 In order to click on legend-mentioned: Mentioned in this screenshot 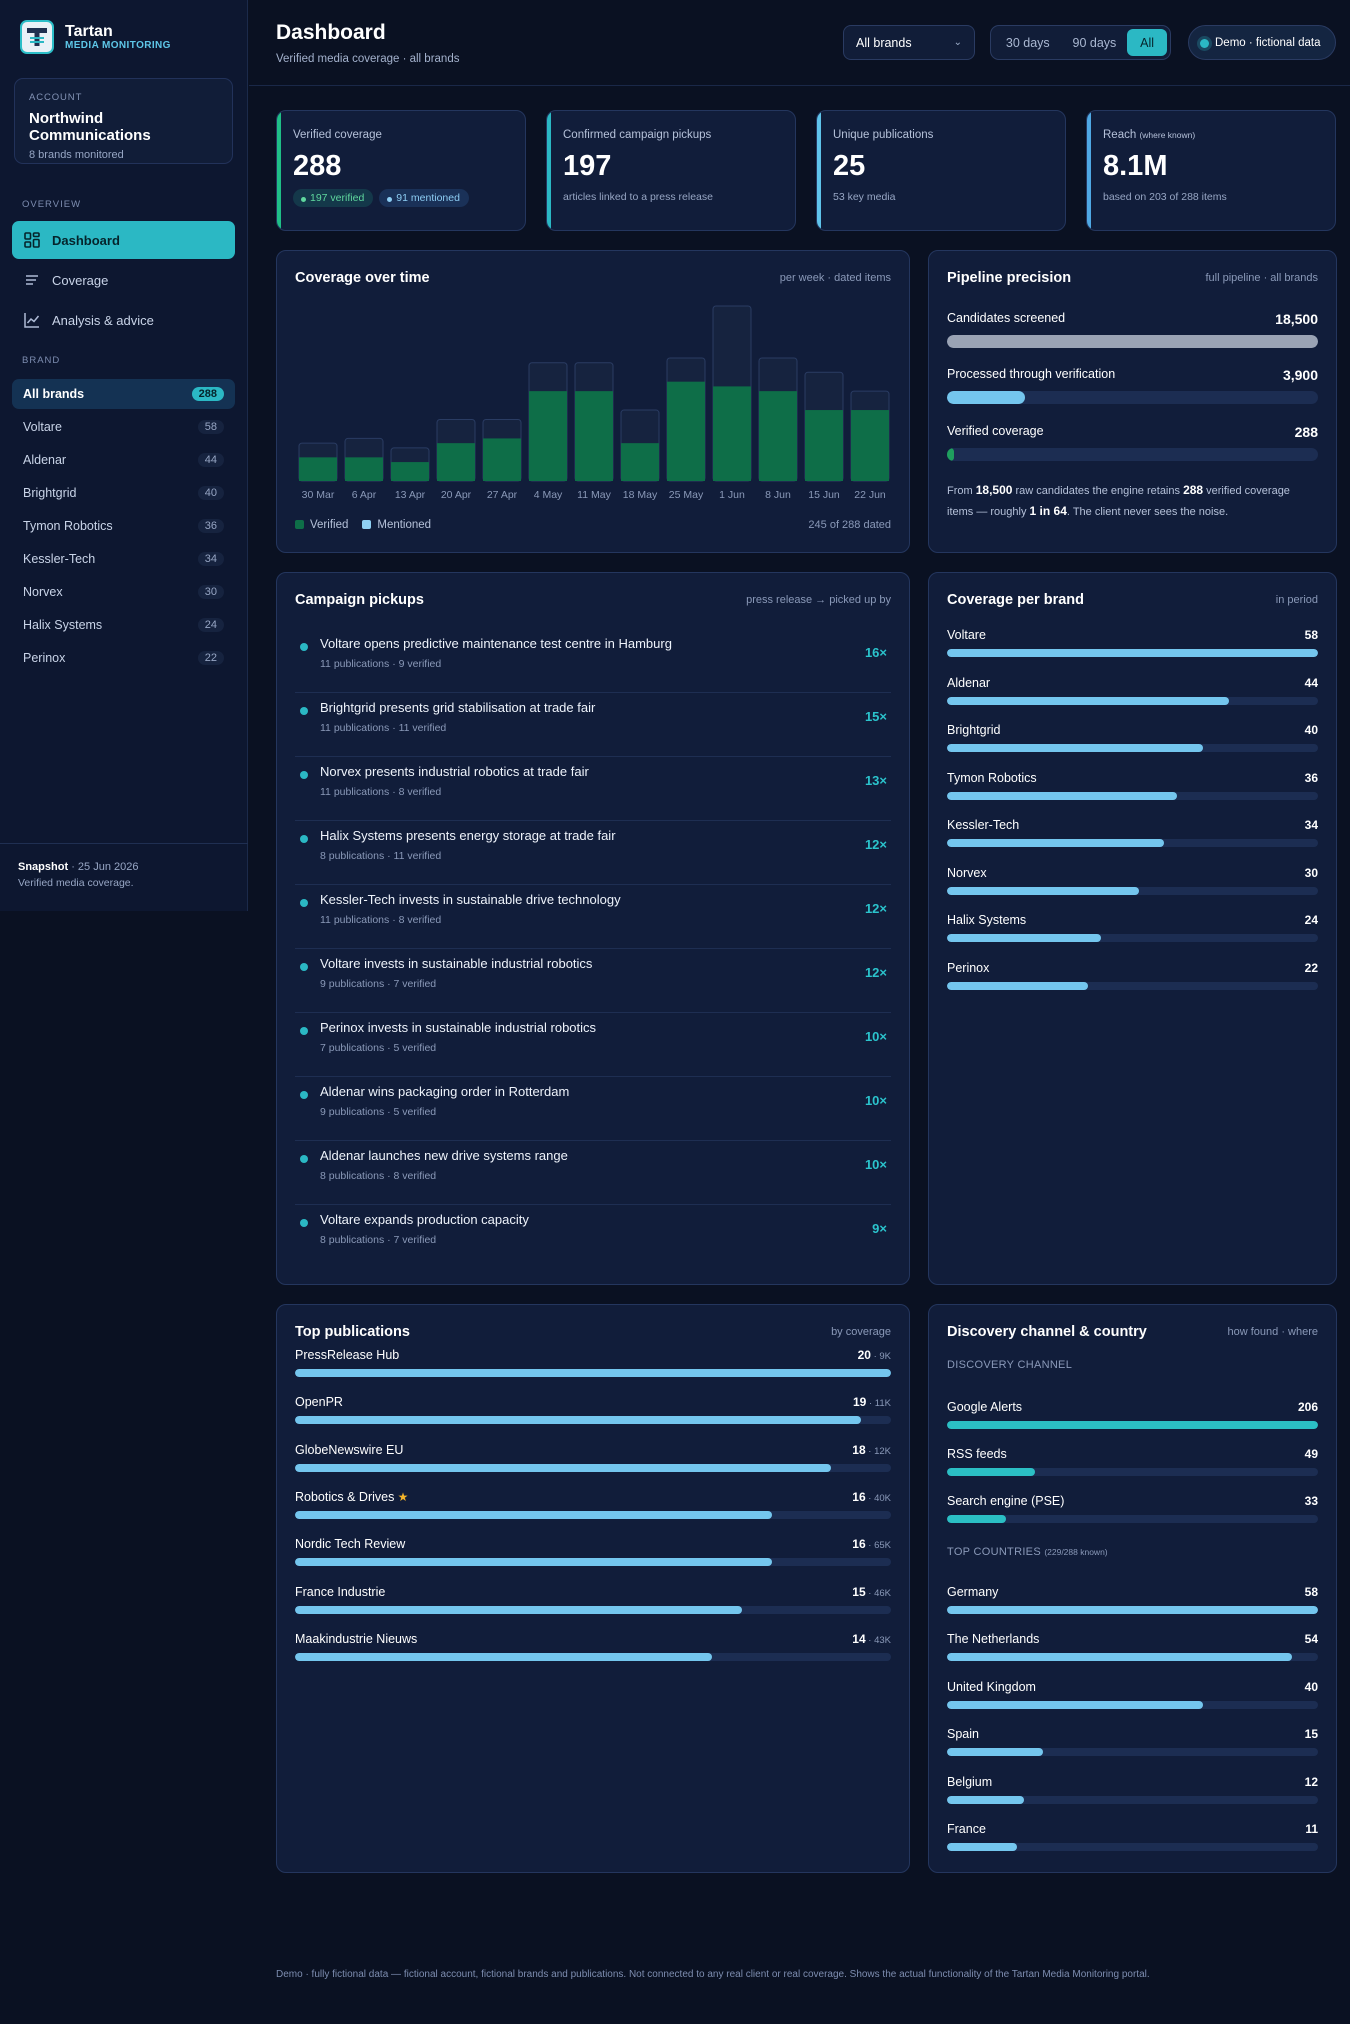, I will do `click(396, 525)`.